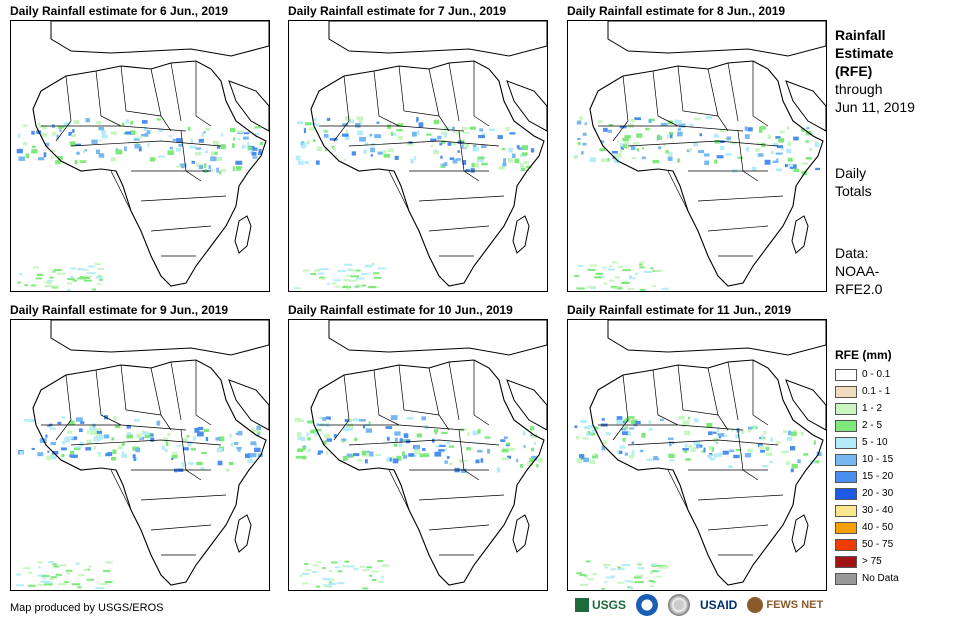 The width and height of the screenshot is (967, 626). I want to click on data-source-line: NOAA-, so click(857, 271).